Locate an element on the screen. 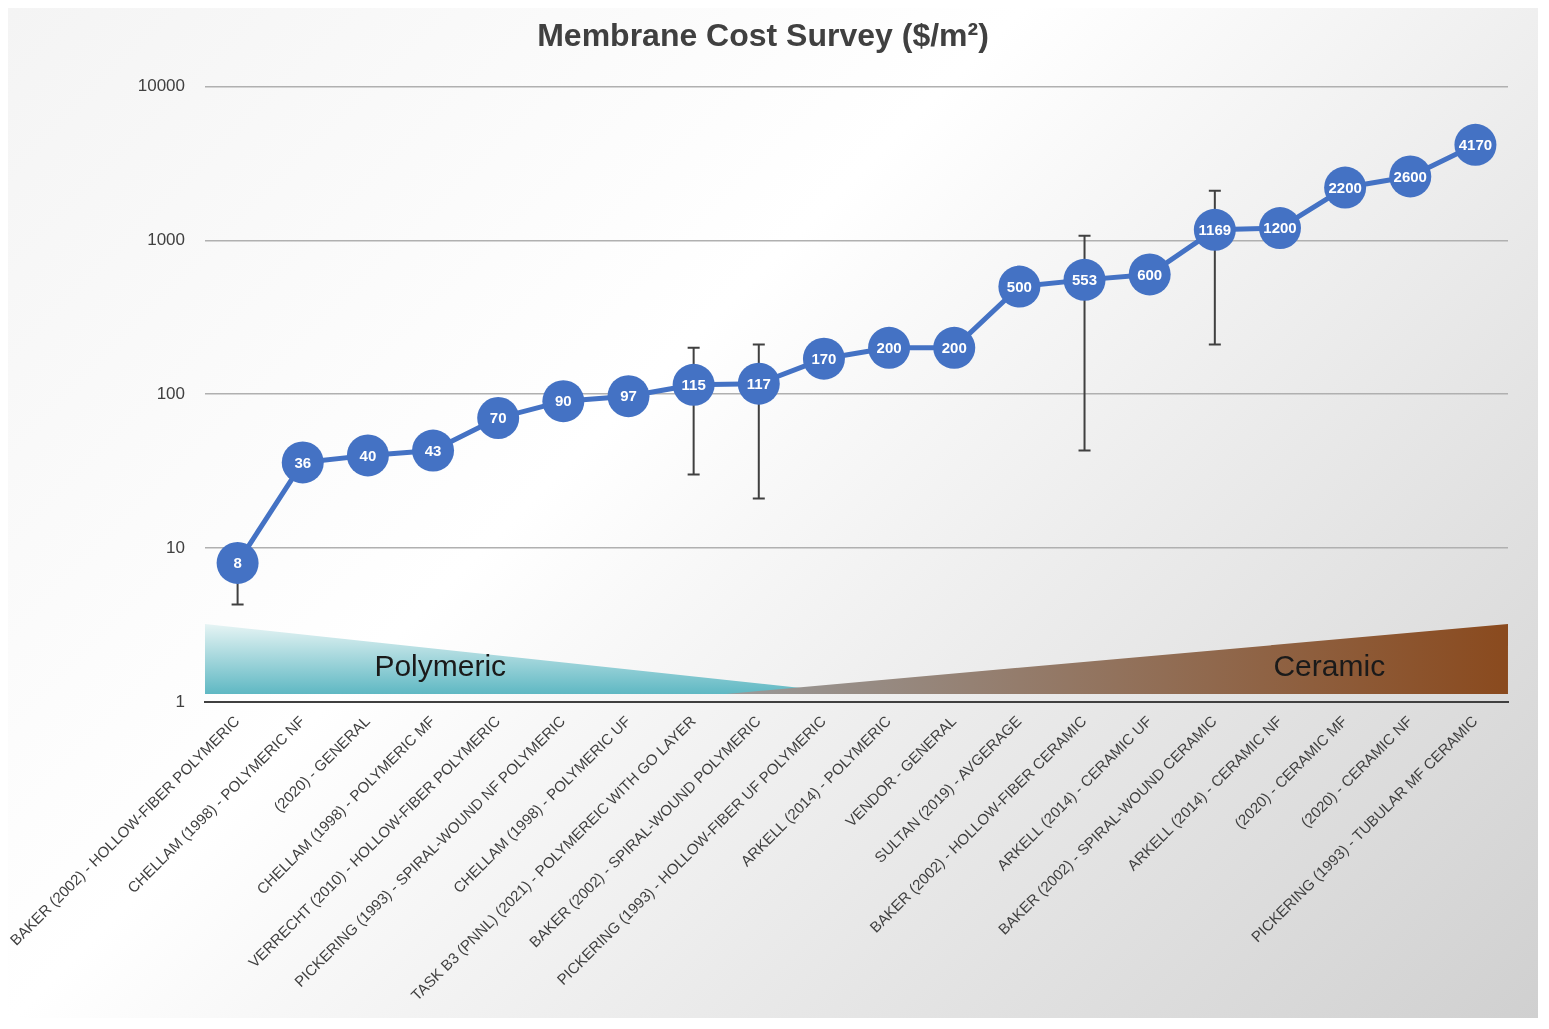 The image size is (1549, 1029). chart-title: Membrane Cost Survey ($/m²) is located at coordinates (763, 35).